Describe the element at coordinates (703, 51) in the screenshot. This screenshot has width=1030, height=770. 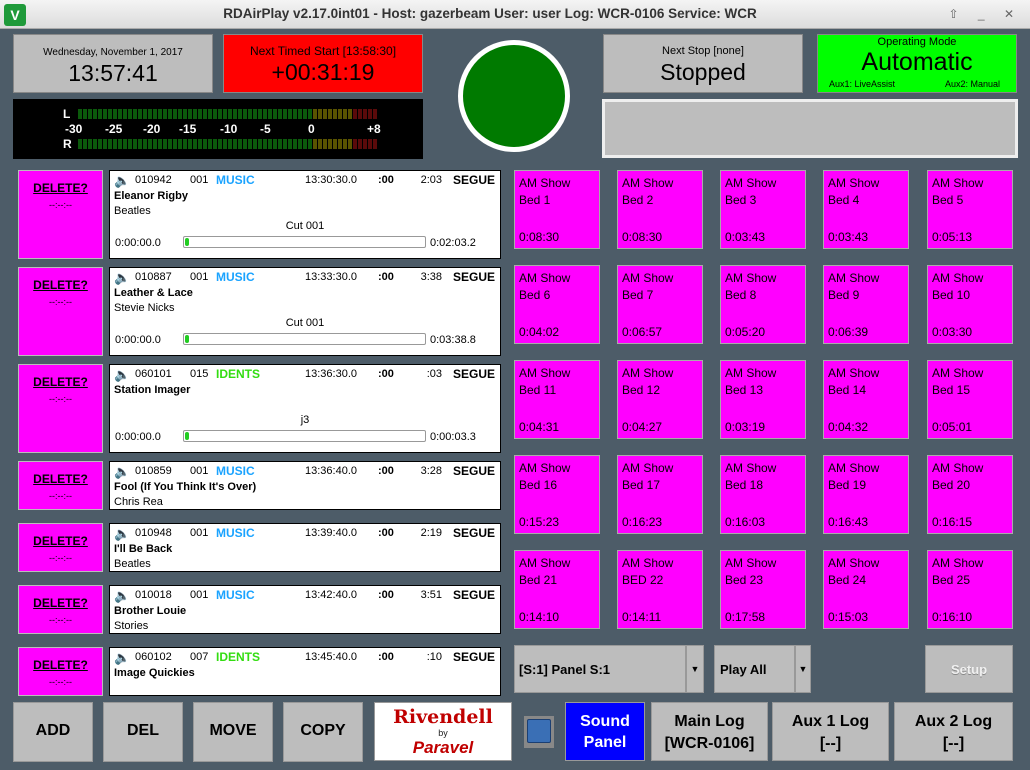
I see `next-stop-label: Next Stop [none]` at that location.